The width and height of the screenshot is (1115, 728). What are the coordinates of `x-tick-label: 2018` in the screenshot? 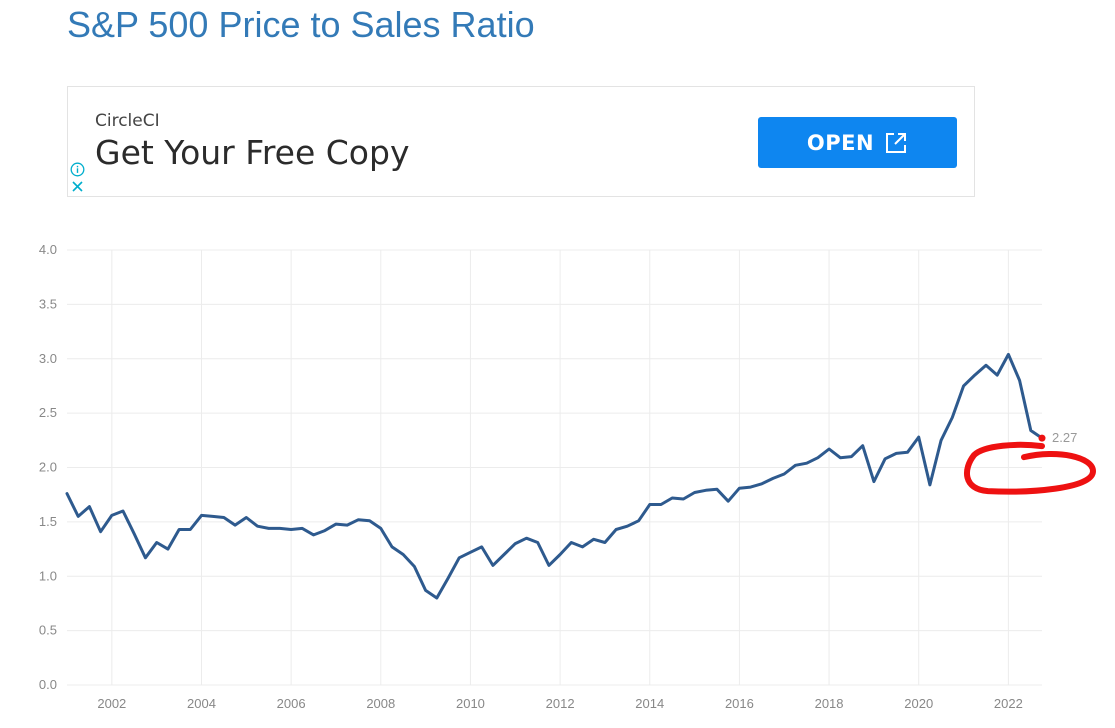 It's located at (829, 703).